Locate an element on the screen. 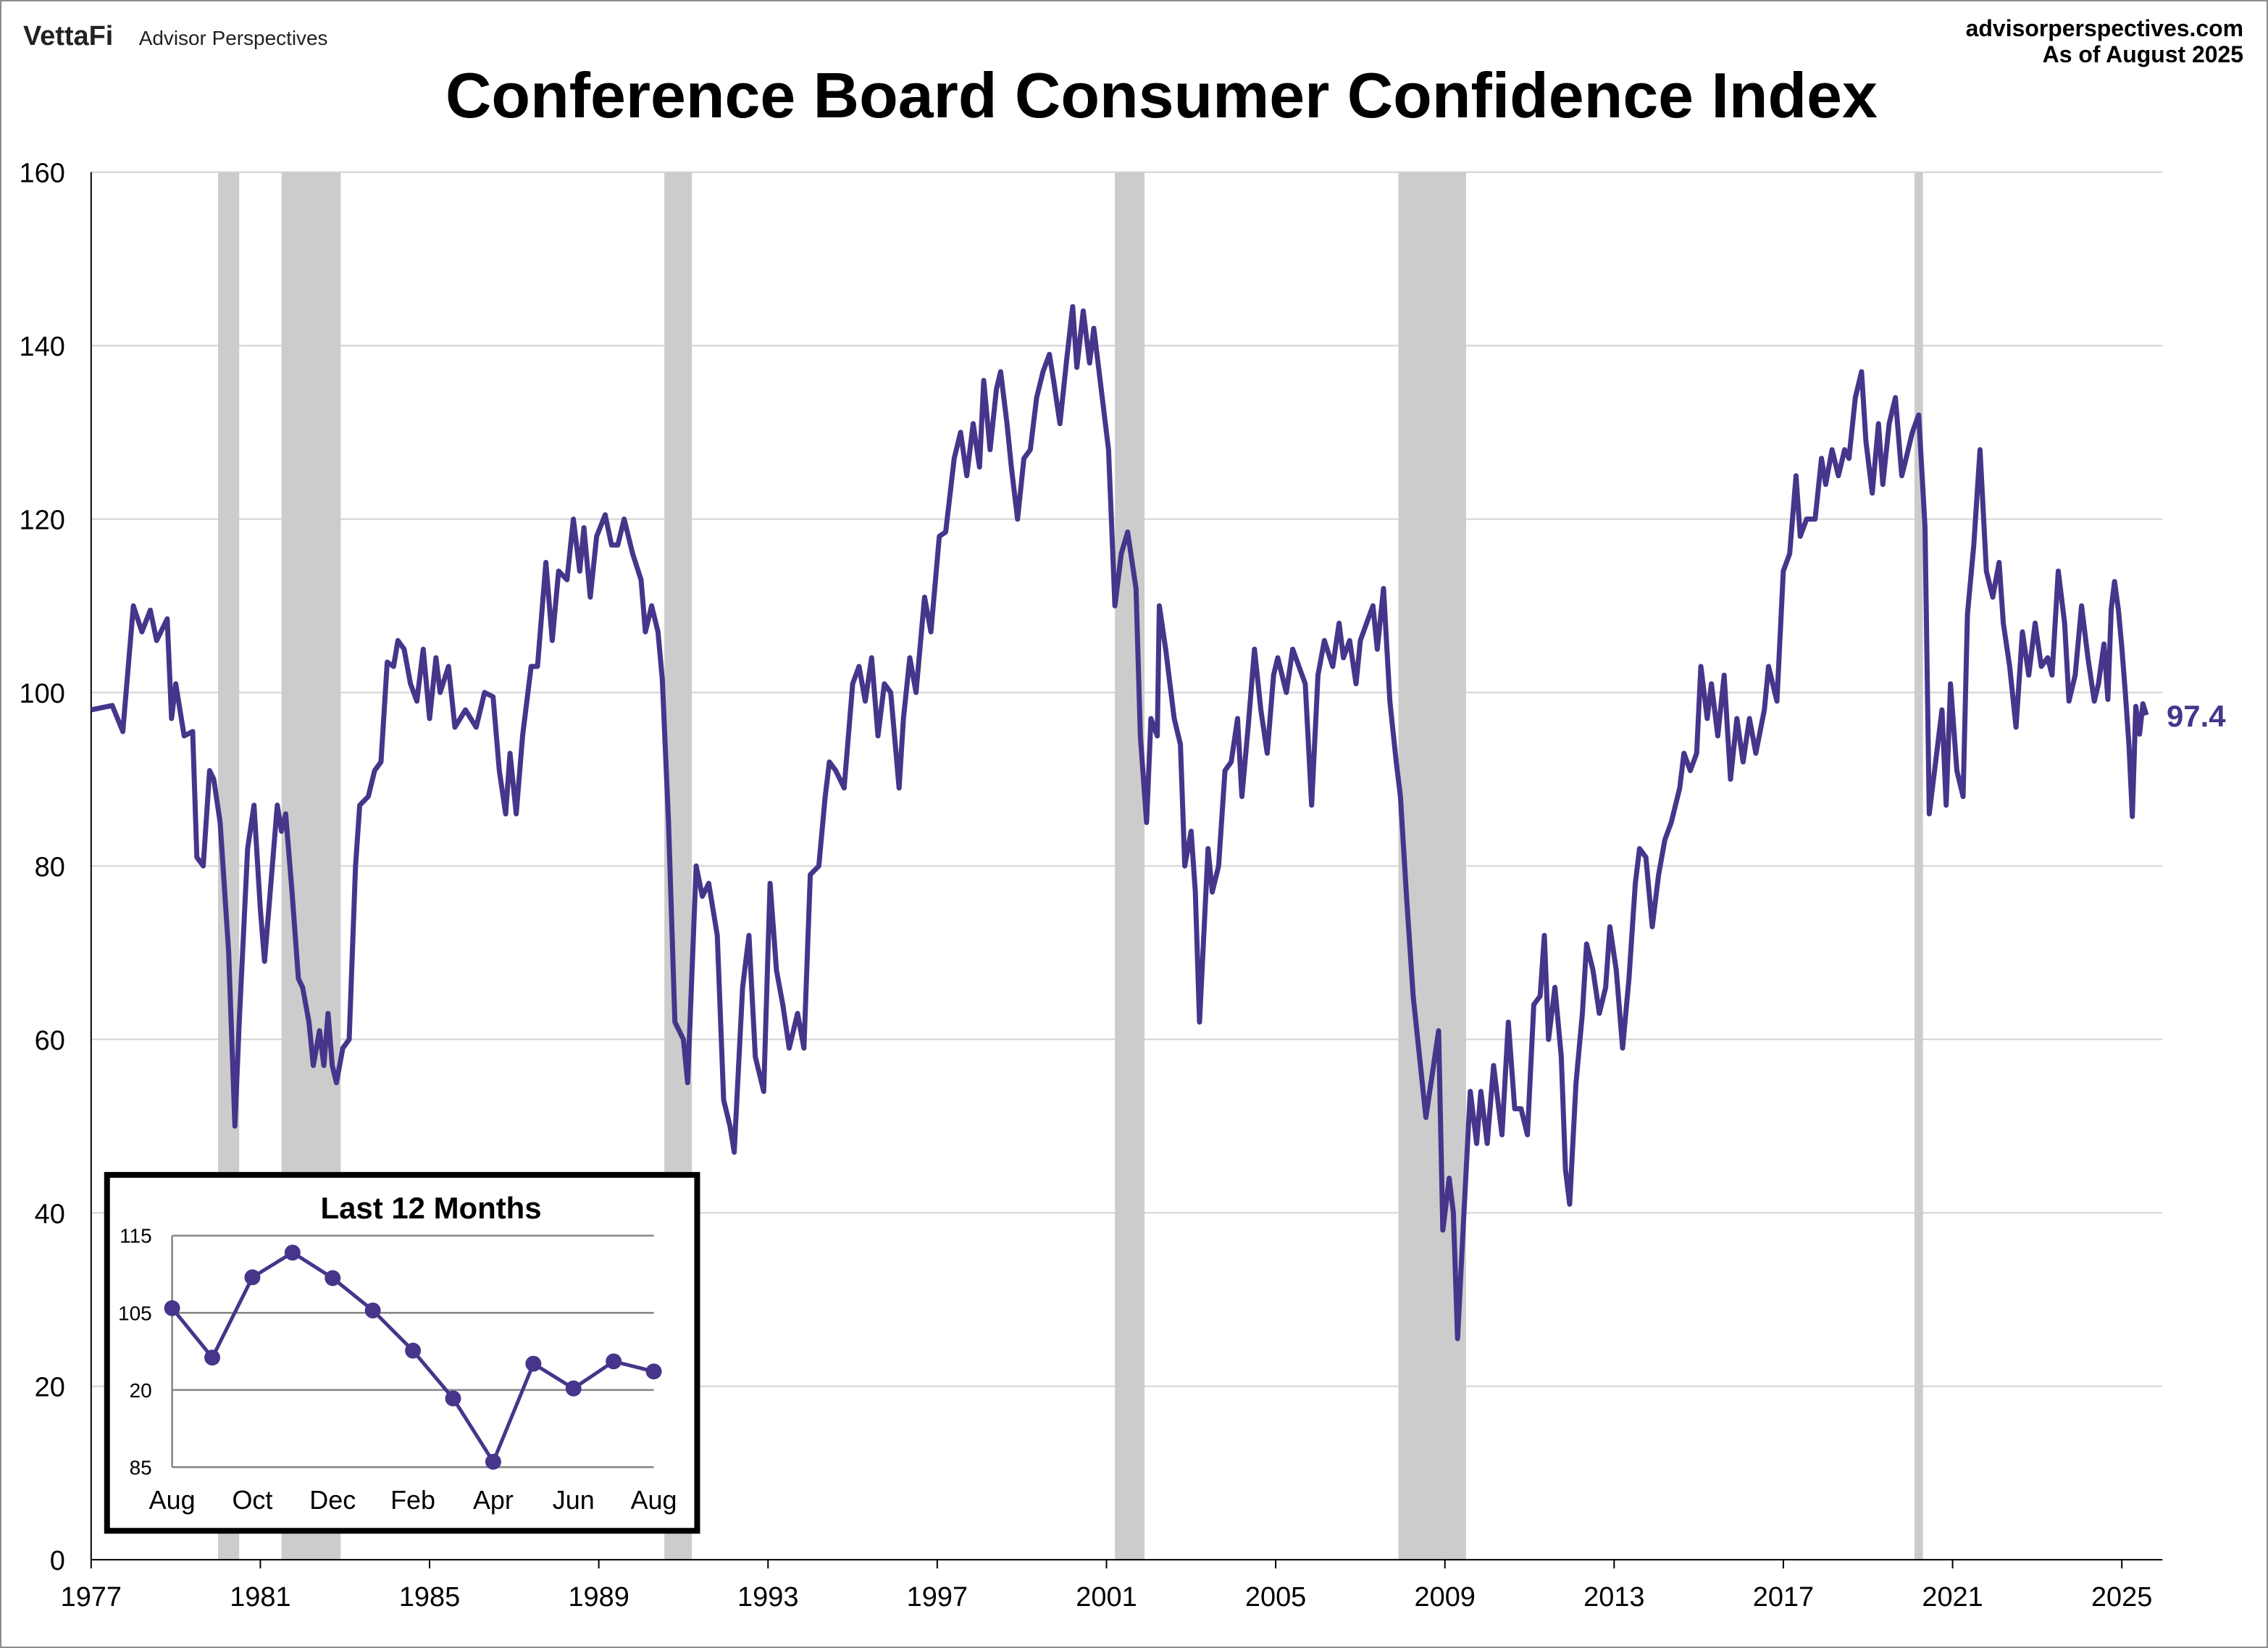  x-tick-label: 2001 is located at coordinates (1107, 1597).